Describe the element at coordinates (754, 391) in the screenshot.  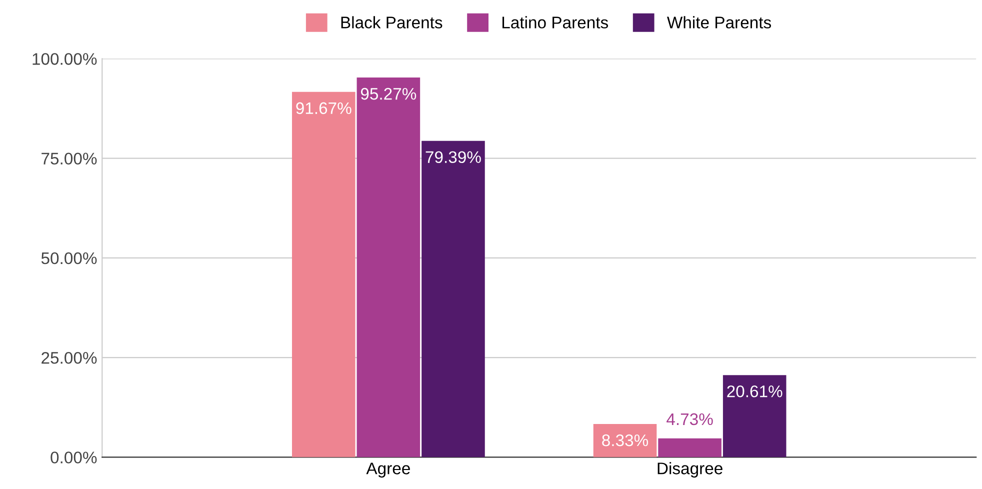
I see `data-label: 20.61%` at that location.